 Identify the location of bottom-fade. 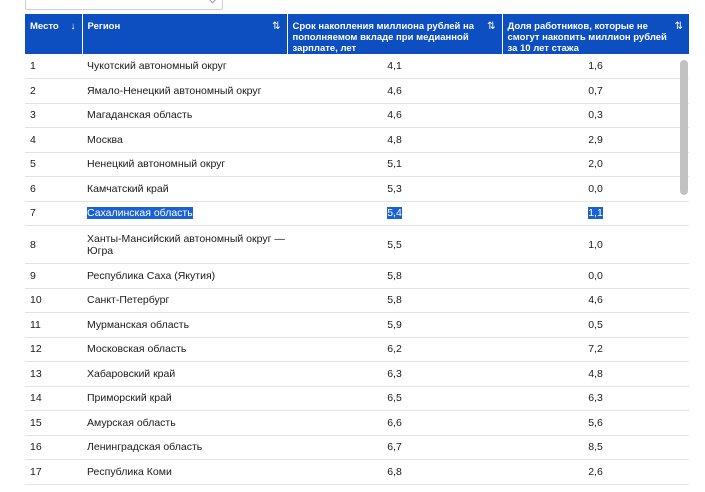
(352, 488).